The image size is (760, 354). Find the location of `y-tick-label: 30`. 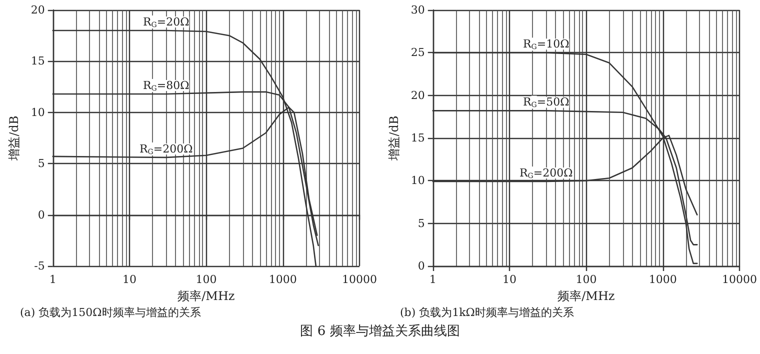

y-tick-label: 30 is located at coordinates (417, 10).